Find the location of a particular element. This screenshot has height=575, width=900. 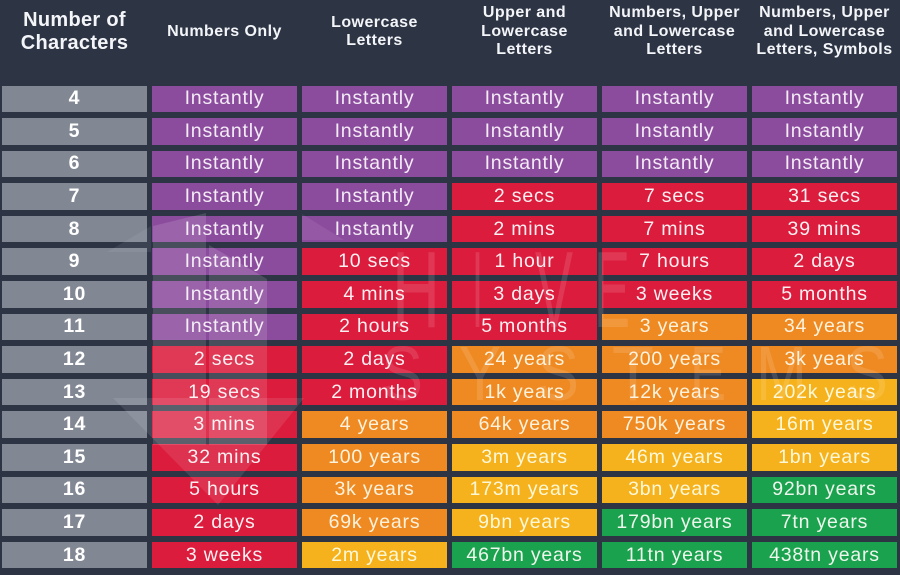

svg-text: Y is located at coordinates (480, 374).